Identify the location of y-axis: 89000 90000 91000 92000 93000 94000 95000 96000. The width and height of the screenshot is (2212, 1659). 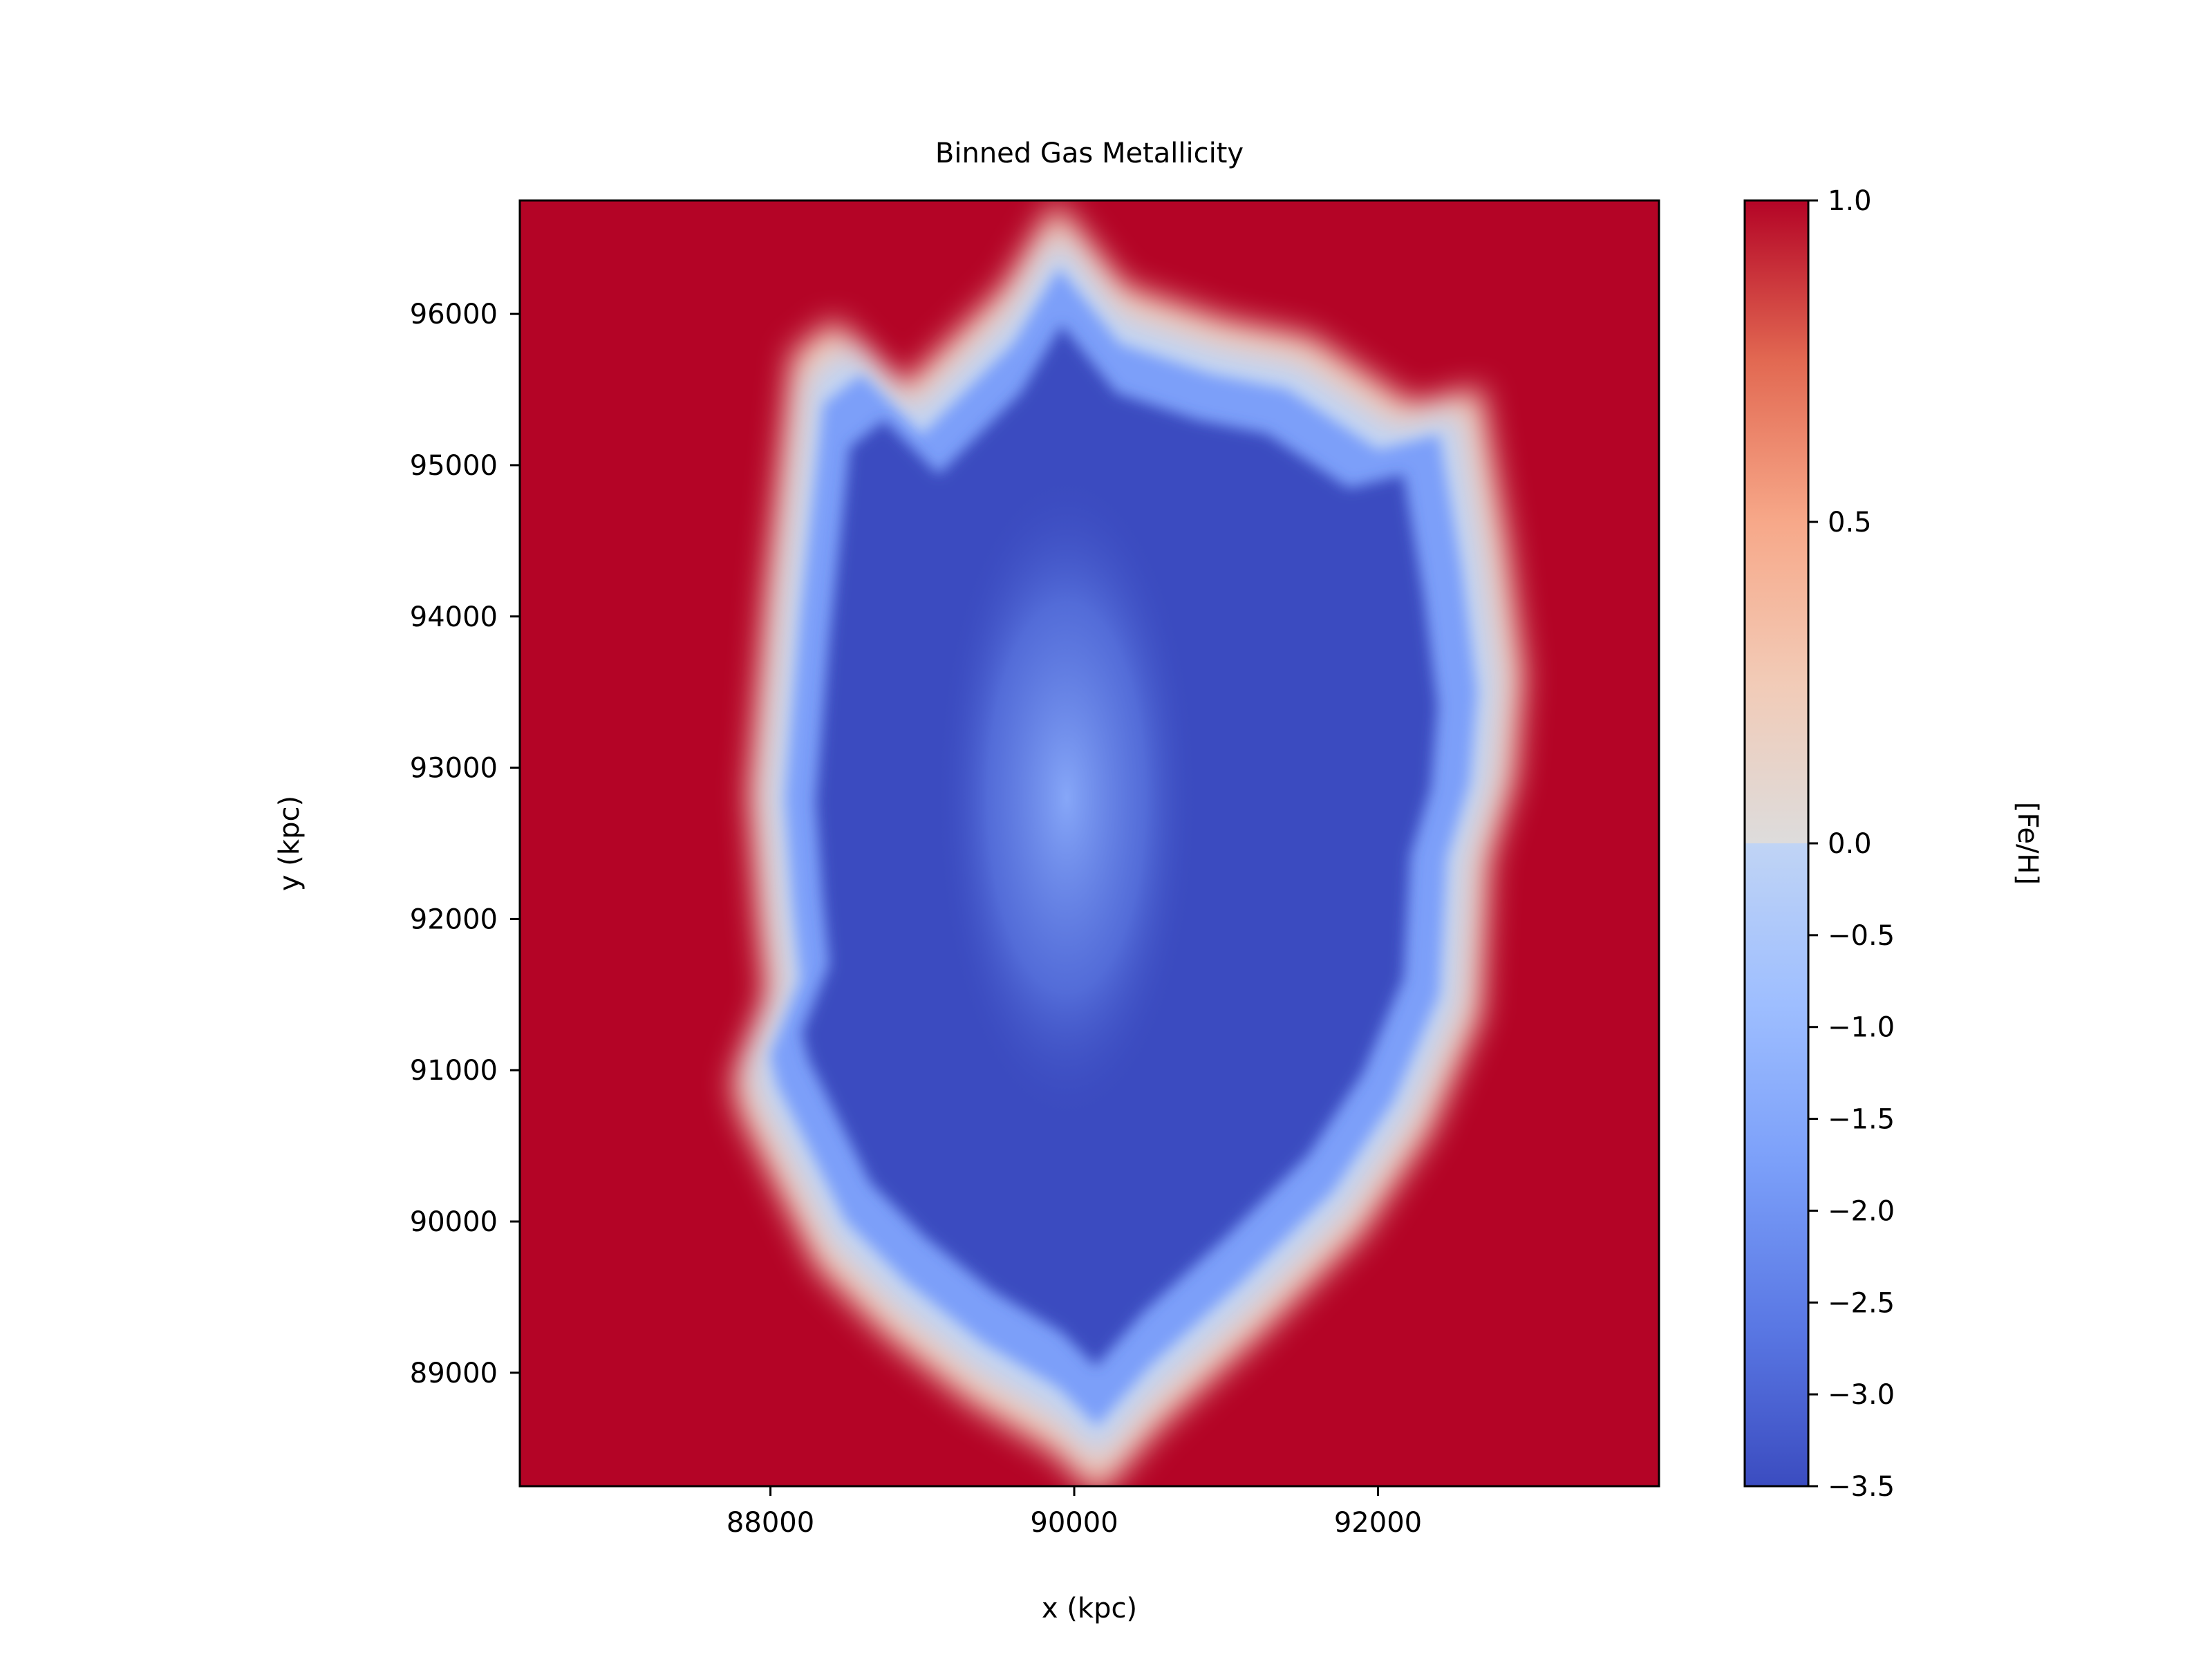
(465, 844).